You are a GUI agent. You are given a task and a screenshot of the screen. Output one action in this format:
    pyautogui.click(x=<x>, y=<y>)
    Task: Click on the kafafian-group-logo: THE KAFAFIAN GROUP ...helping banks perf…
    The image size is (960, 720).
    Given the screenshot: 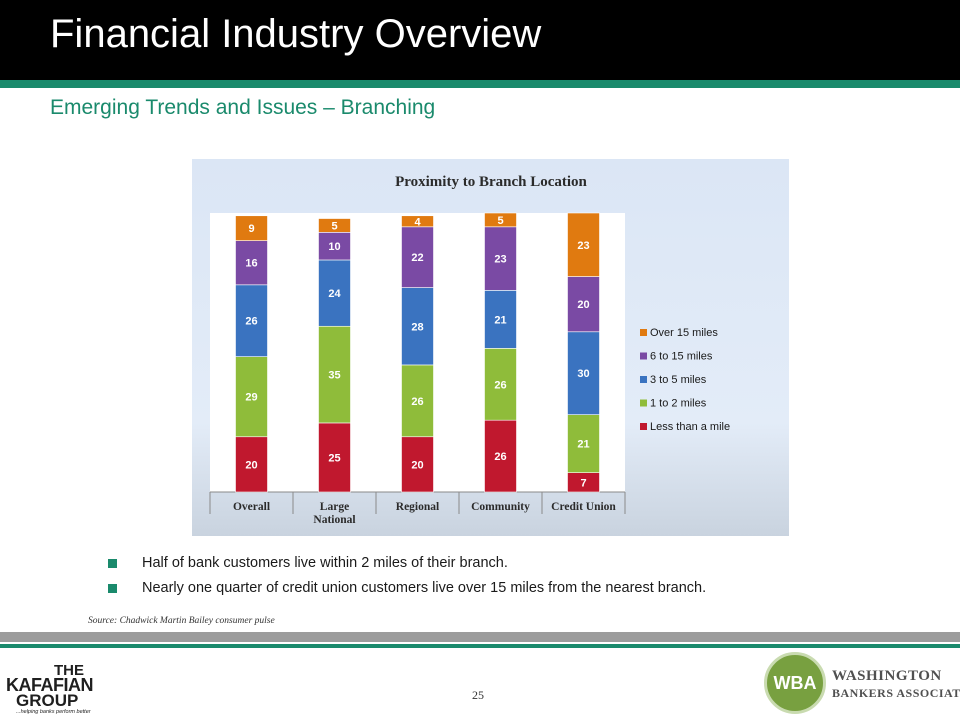 What is the action you would take?
    pyautogui.click(x=49, y=689)
    